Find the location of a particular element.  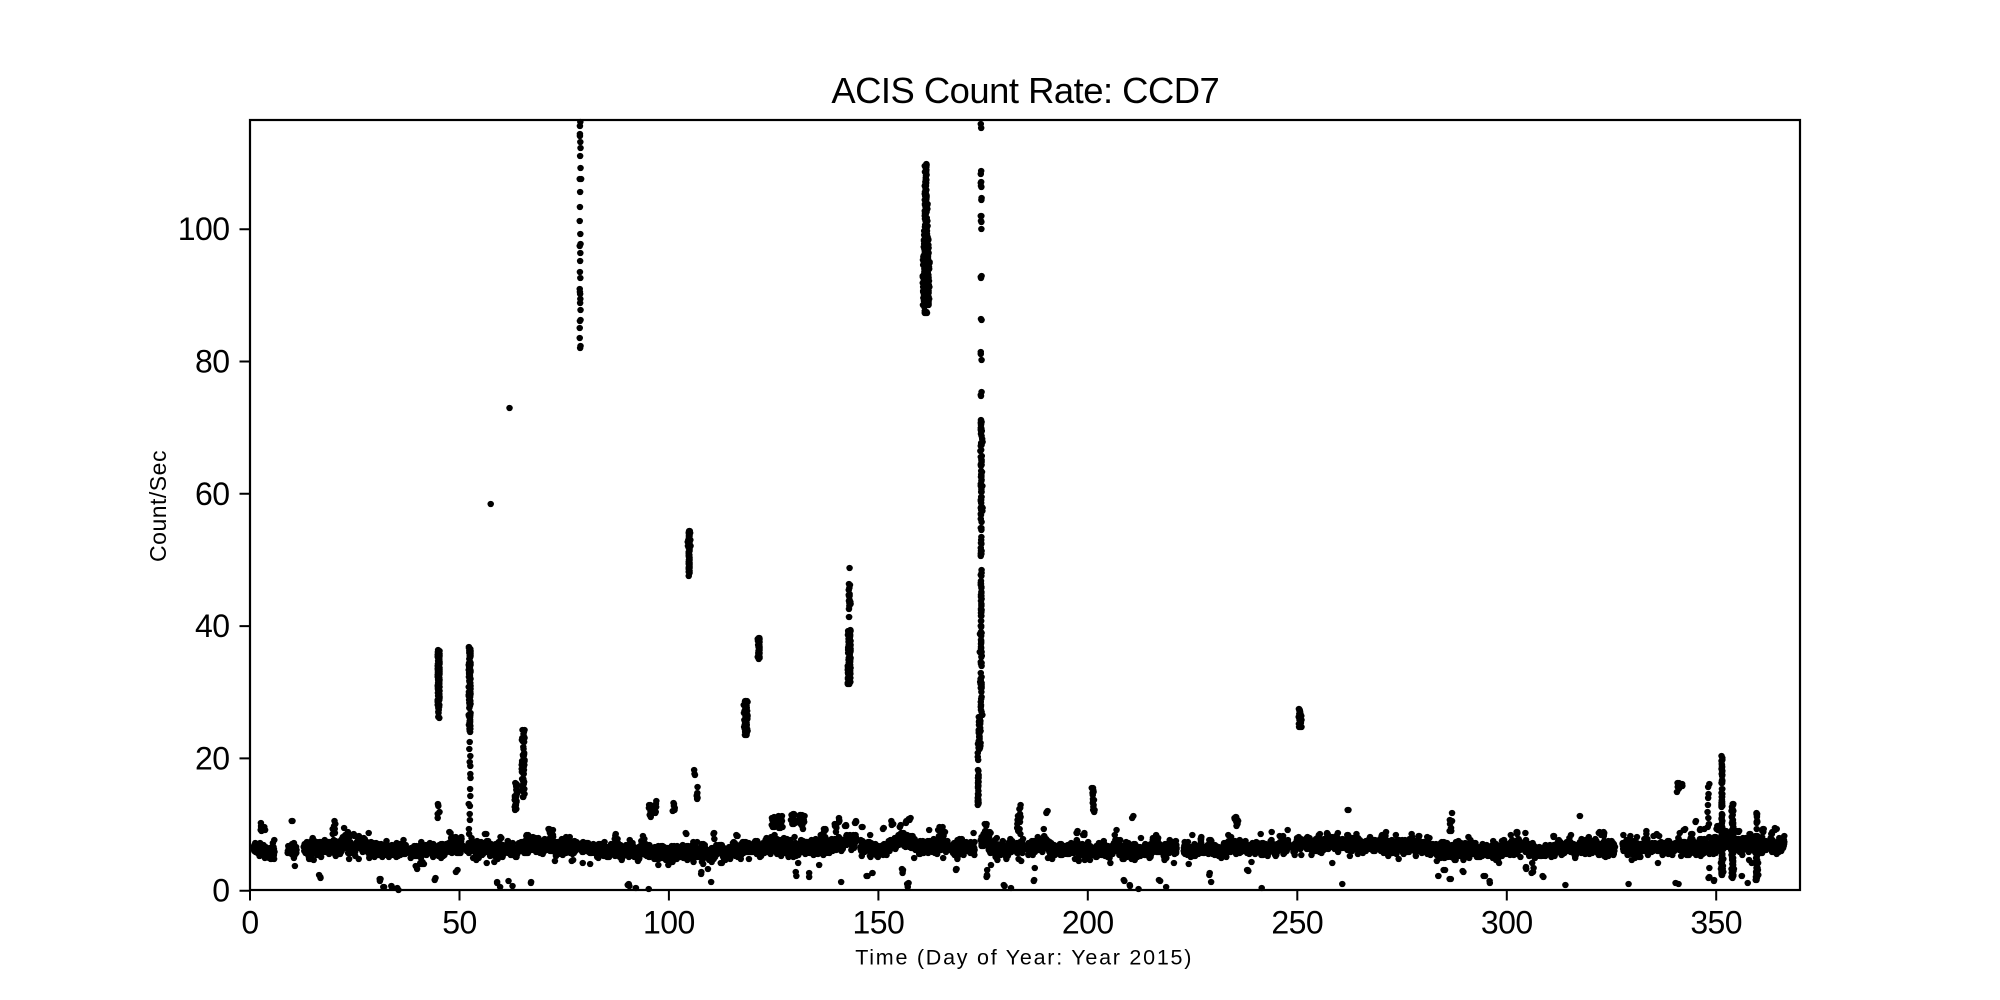

svg-text: 80 is located at coordinates (212, 362).